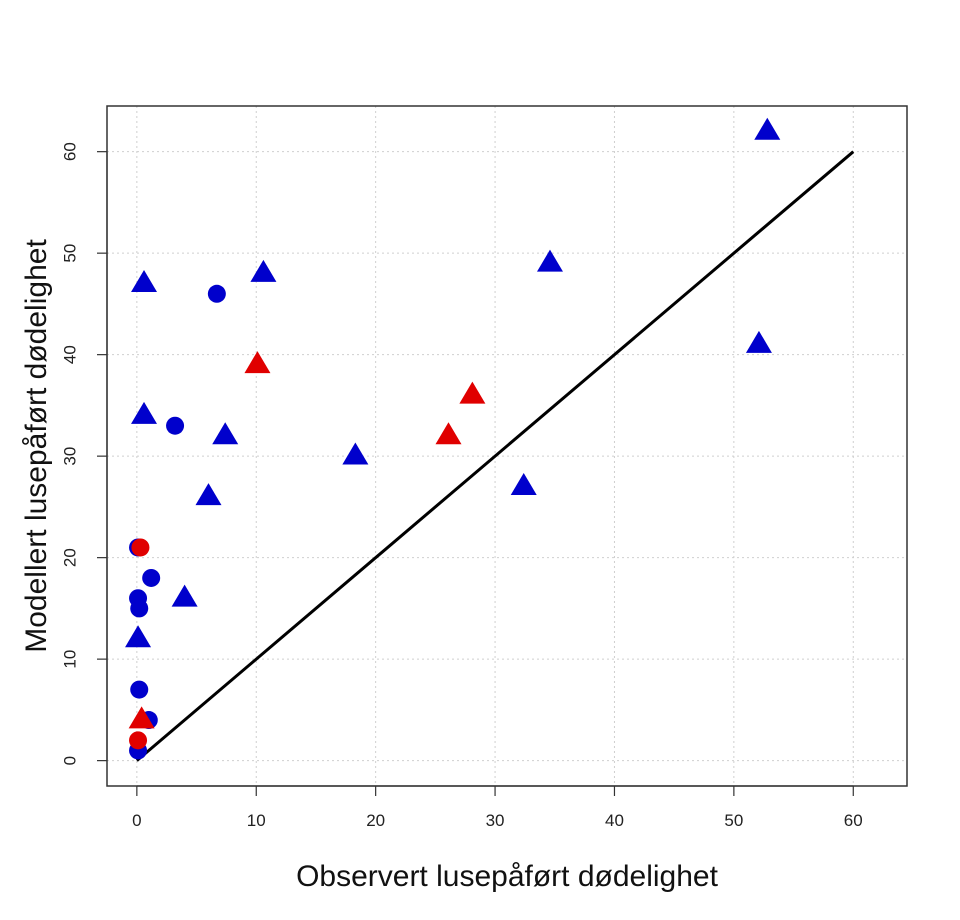 This screenshot has width=960, height=920. Describe the element at coordinates (733, 820) in the screenshot. I see `x-tick-label: 50` at that location.